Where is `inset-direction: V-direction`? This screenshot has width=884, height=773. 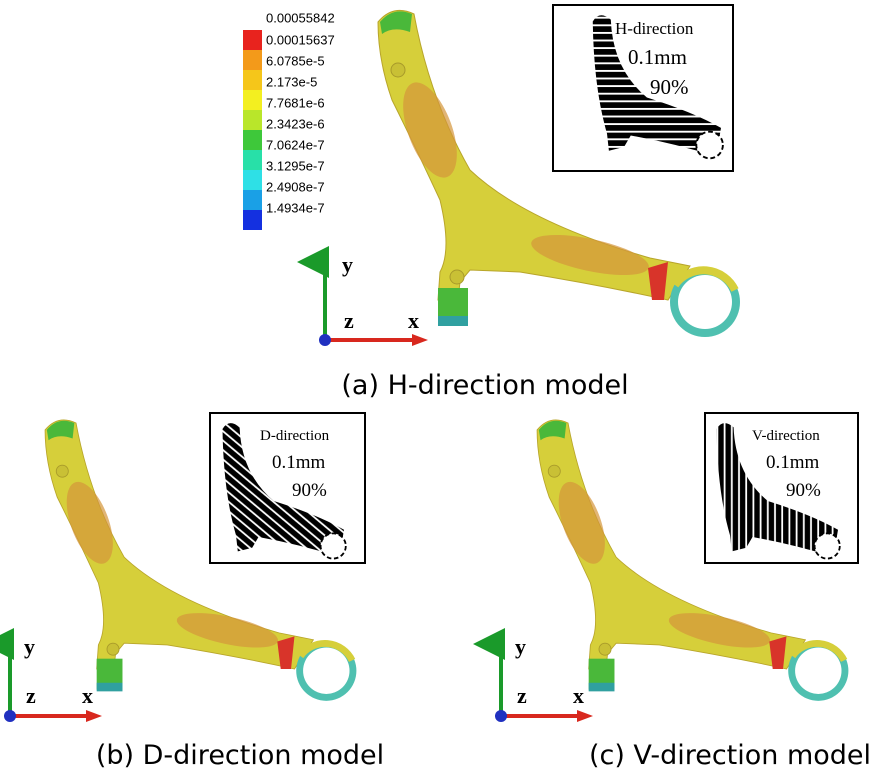 inset-direction: V-direction is located at coordinates (786, 436).